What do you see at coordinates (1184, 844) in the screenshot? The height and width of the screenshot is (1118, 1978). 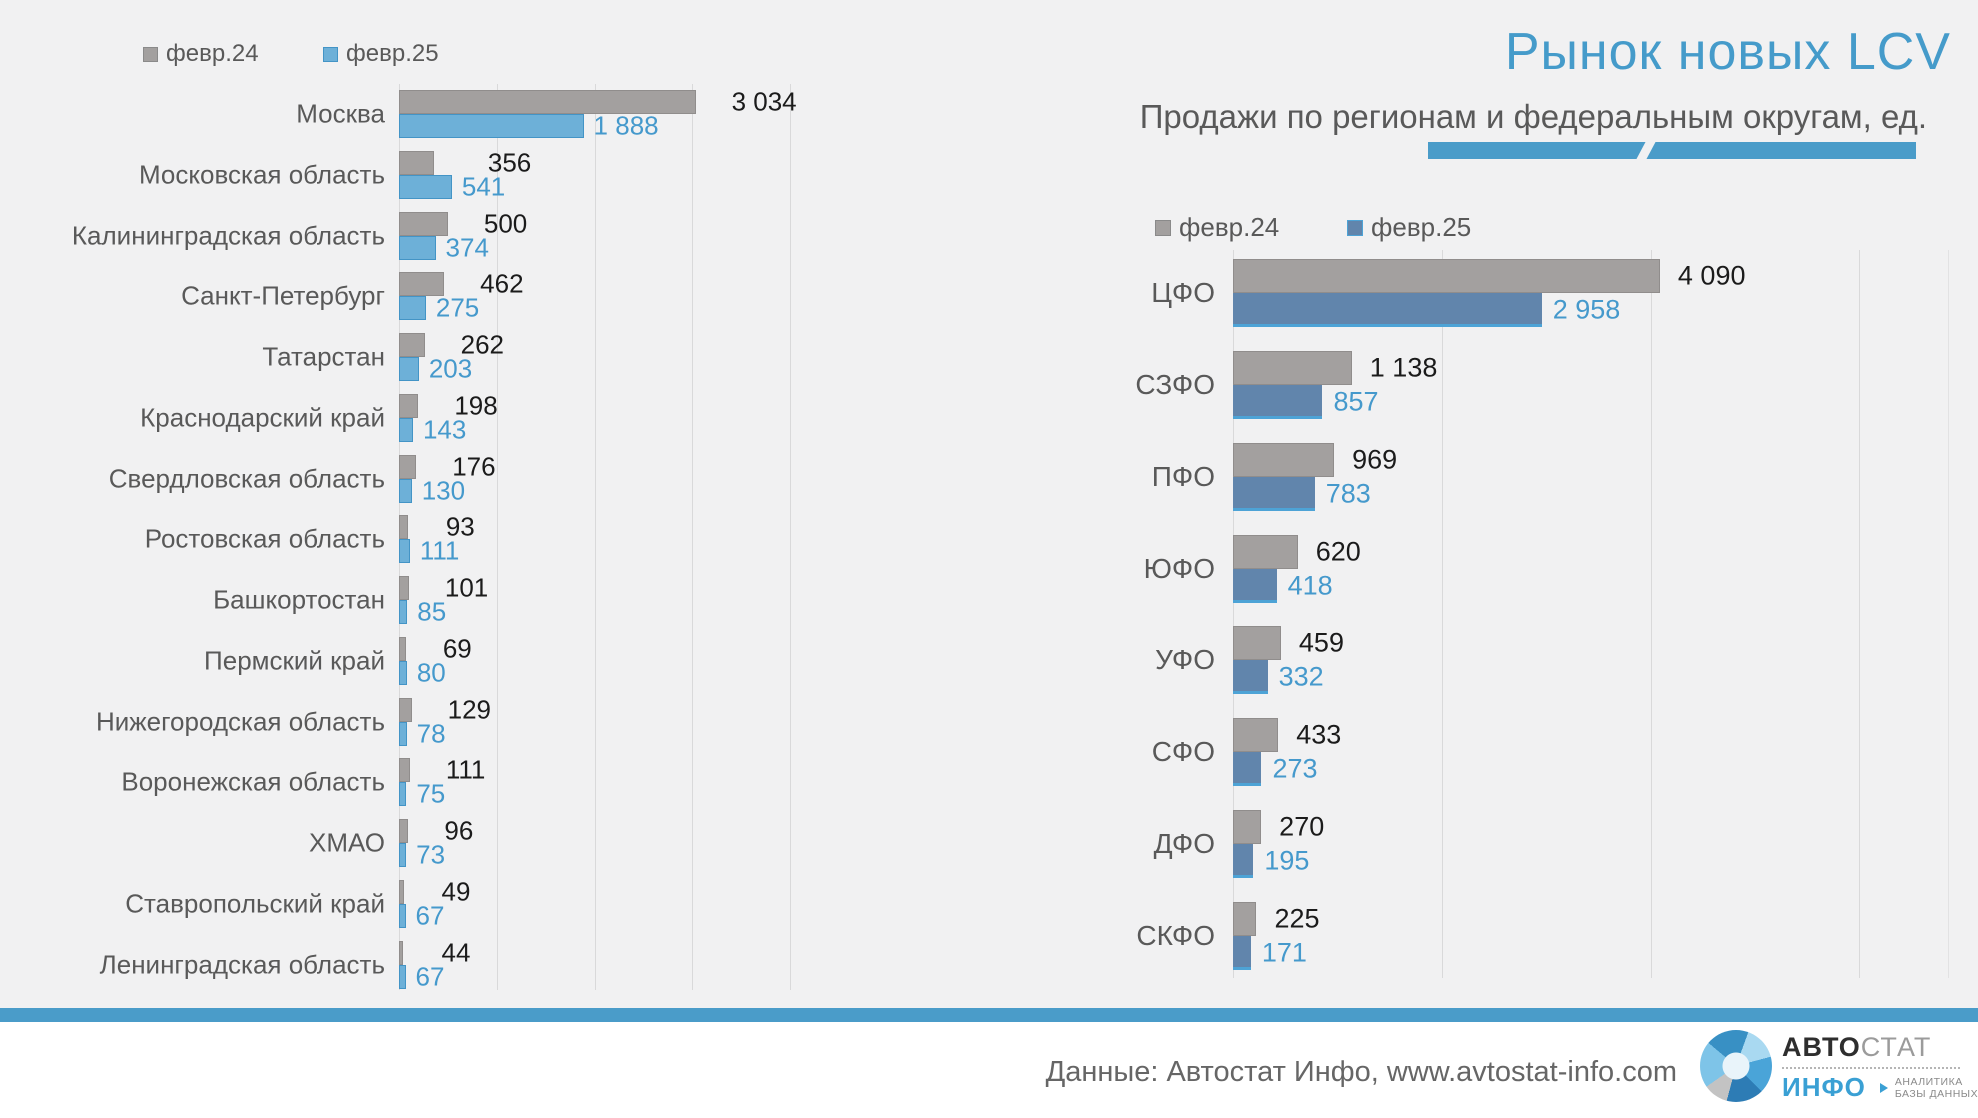 I see `category-label-6: ДФО` at bounding box center [1184, 844].